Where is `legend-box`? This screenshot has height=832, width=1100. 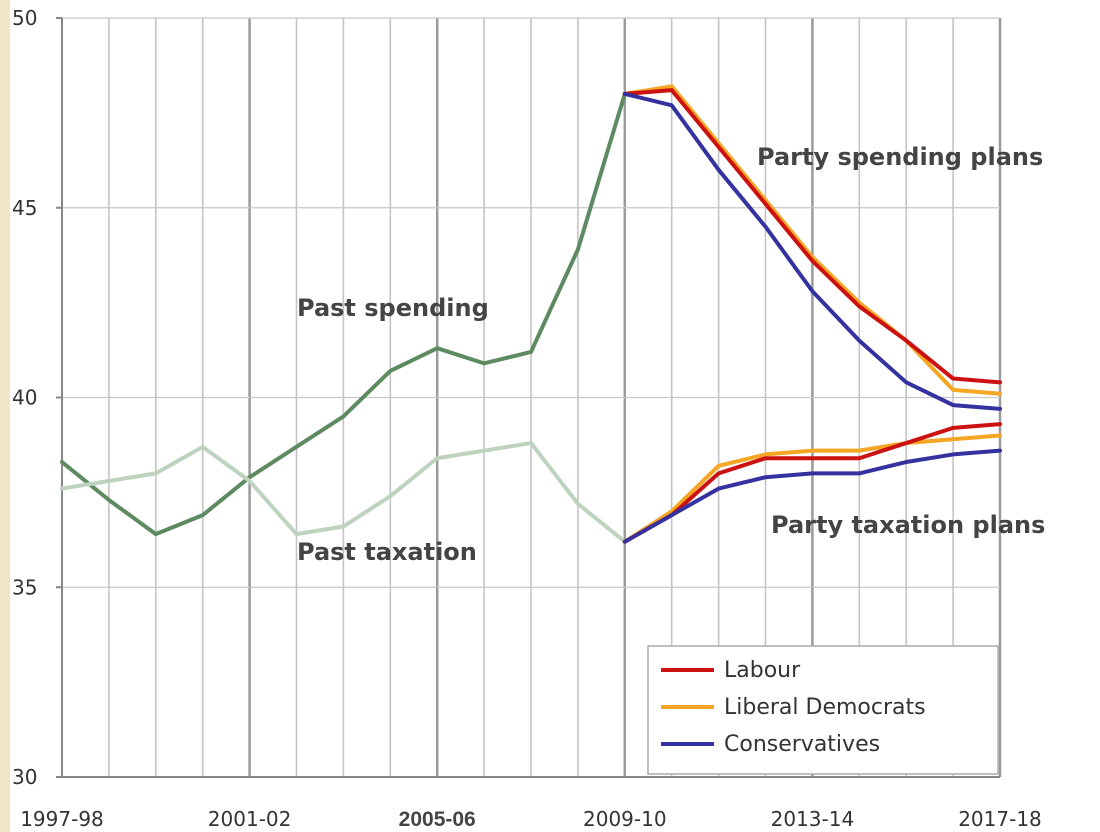 legend-box is located at coordinates (823, 710).